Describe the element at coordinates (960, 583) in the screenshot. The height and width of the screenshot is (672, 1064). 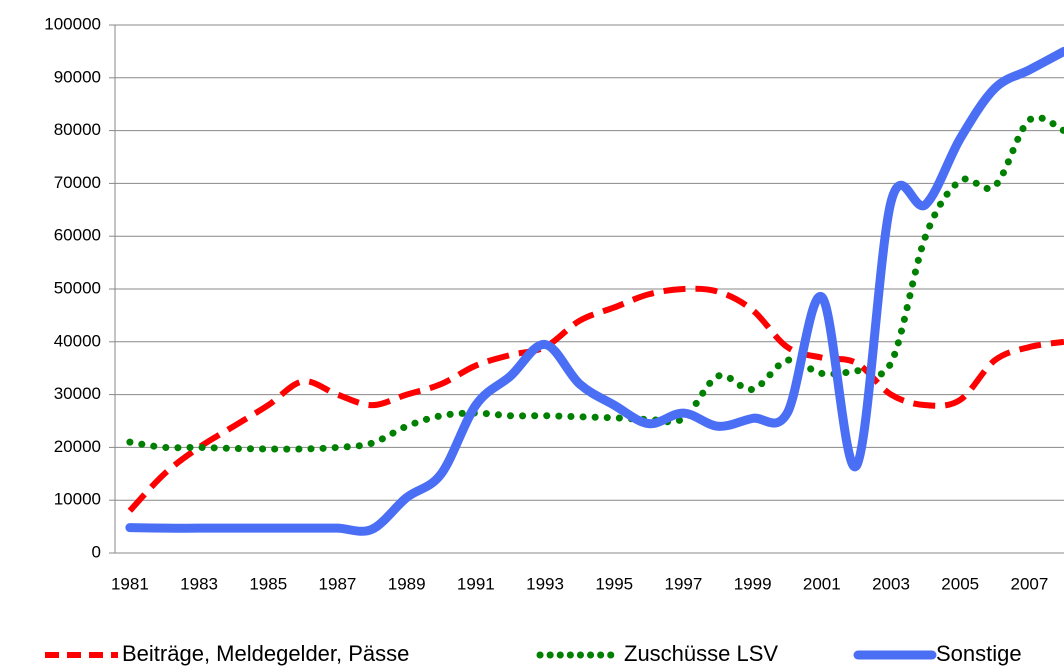
I see `x-tick-label: 2005` at that location.